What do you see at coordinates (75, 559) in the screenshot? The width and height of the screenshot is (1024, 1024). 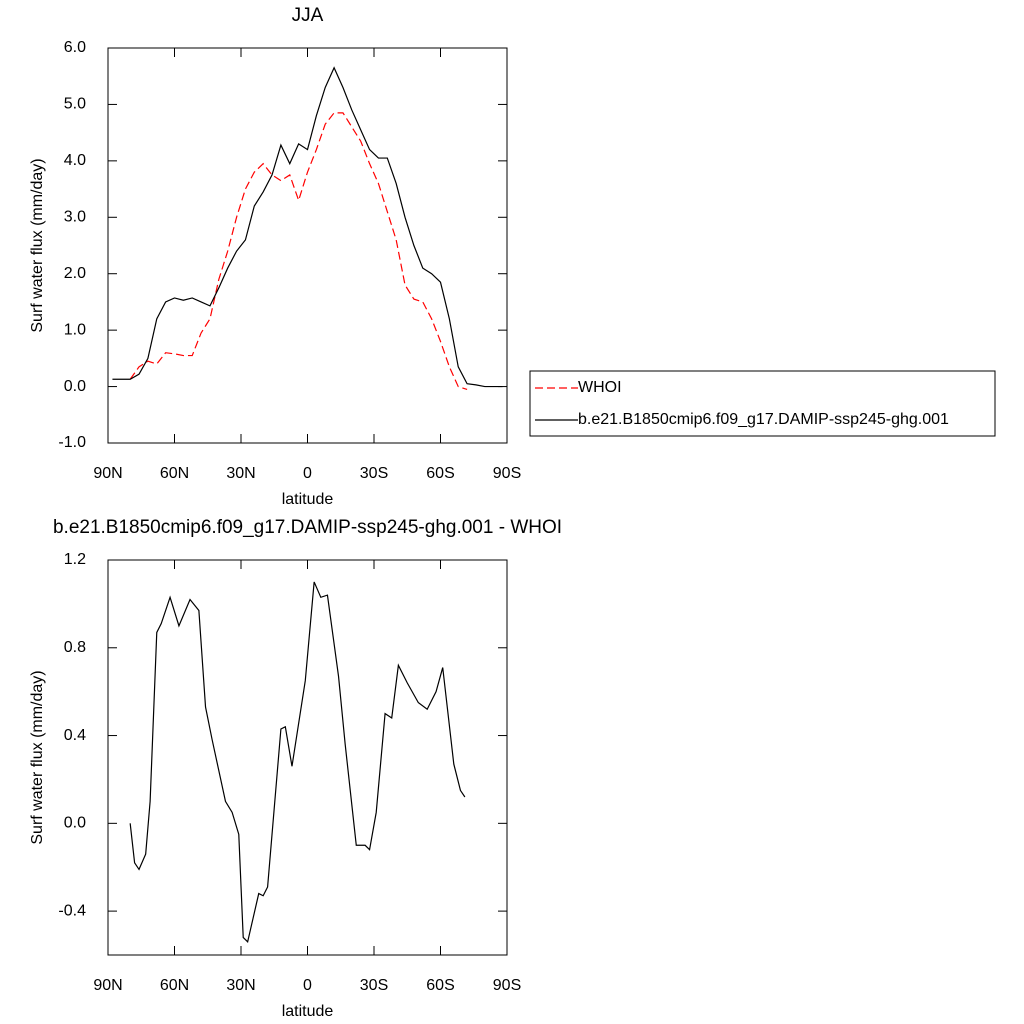 I see `y-tick-label: 1.2` at bounding box center [75, 559].